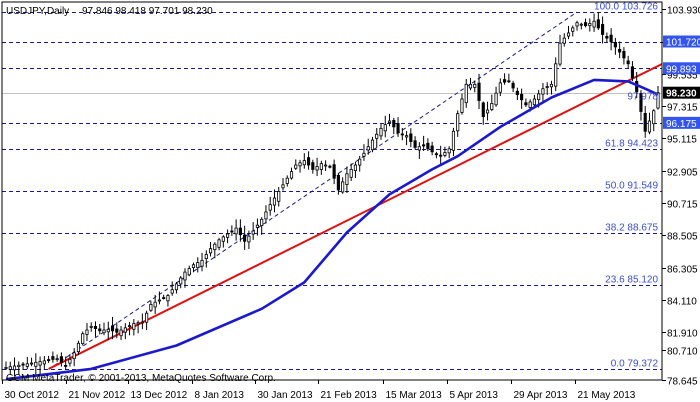 This screenshot has width=700, height=402. What do you see at coordinates (32, 395) in the screenshot?
I see `x-tick-label: 30 Oct 2012` at bounding box center [32, 395].